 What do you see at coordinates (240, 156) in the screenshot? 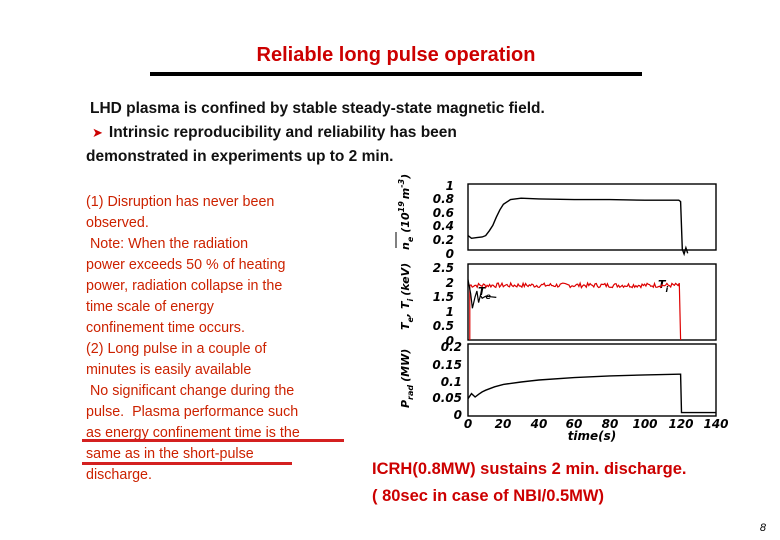
I see `intro-line-3: demonstrated in experiments up to 2 min.` at bounding box center [240, 156].